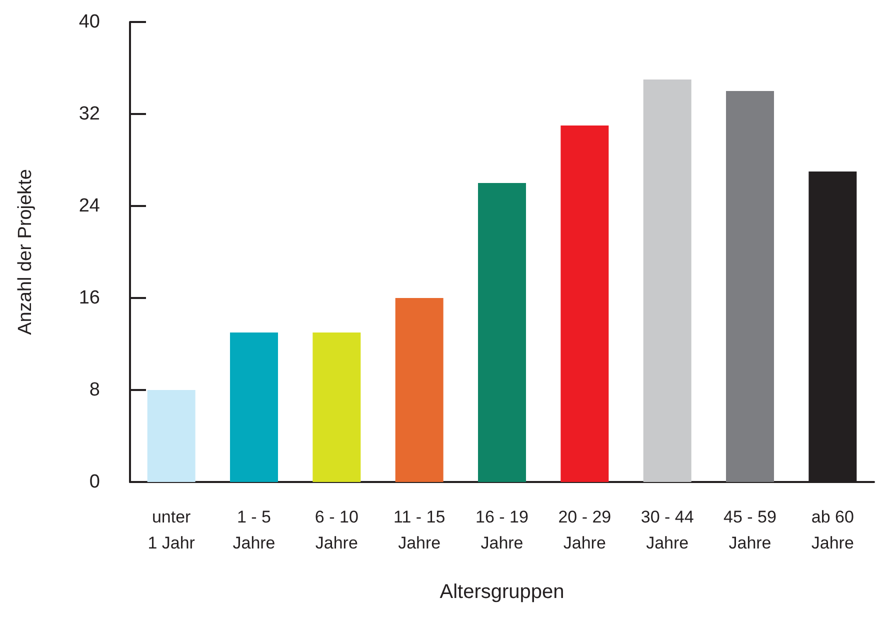  What do you see at coordinates (94, 390) in the screenshot?
I see `y-tick-label: 8` at bounding box center [94, 390].